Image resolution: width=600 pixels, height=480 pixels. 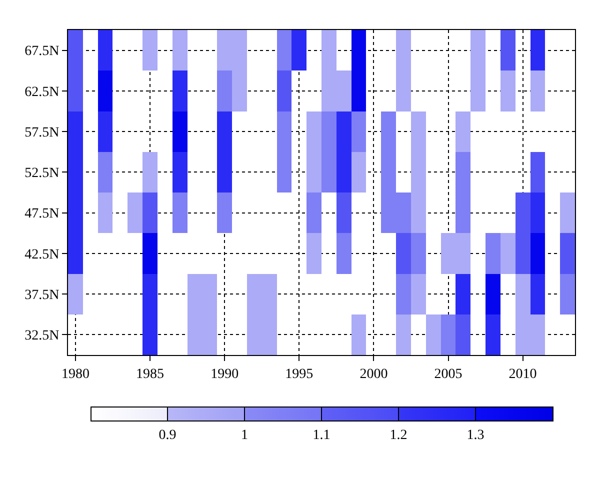 I want to click on x-tick-label: 1985, so click(x=150, y=374).